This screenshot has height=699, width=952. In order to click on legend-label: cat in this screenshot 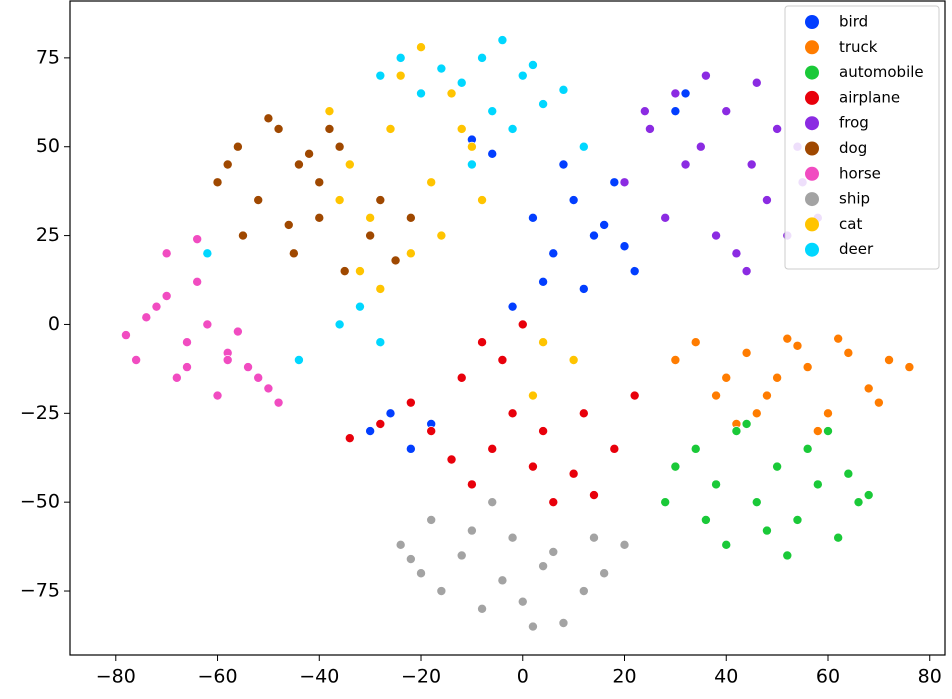, I will do `click(850, 224)`.